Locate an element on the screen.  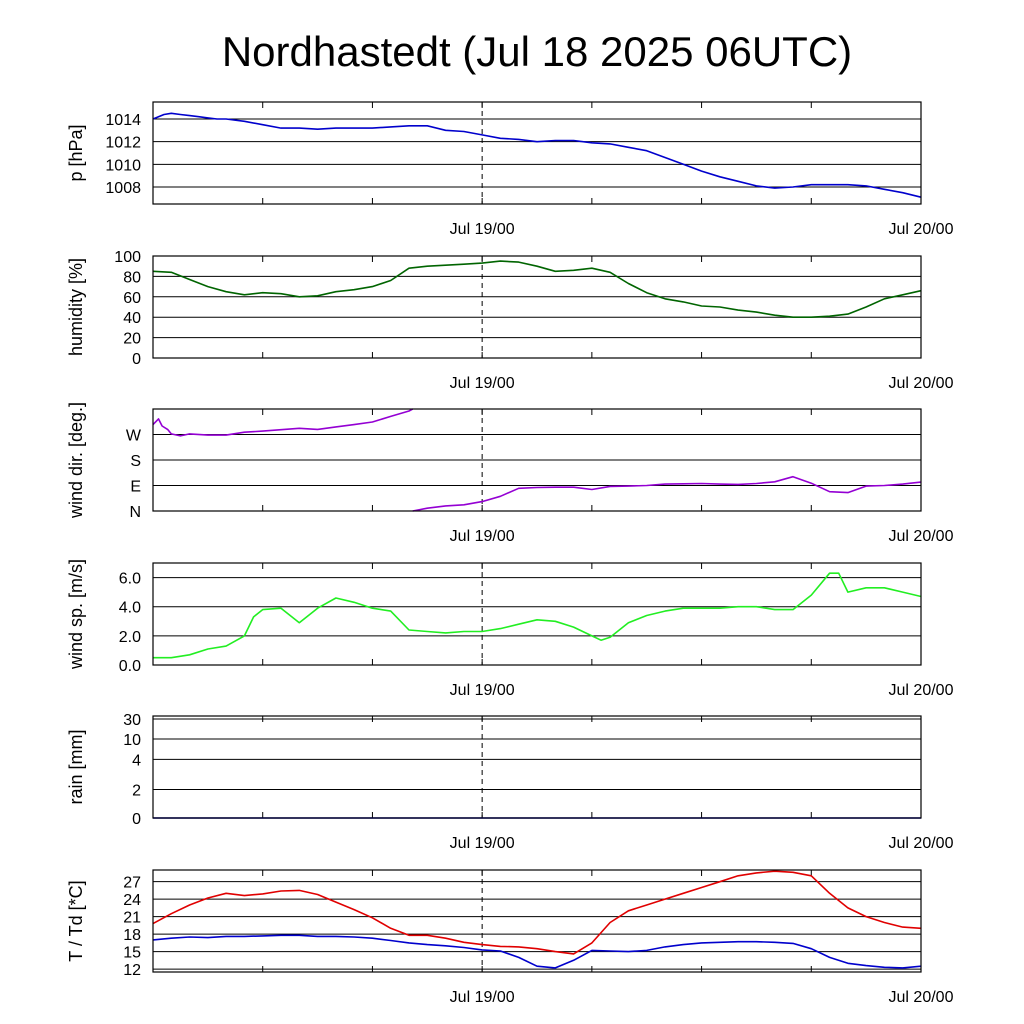
y-tick-label: 6.0 is located at coordinates (130, 579).